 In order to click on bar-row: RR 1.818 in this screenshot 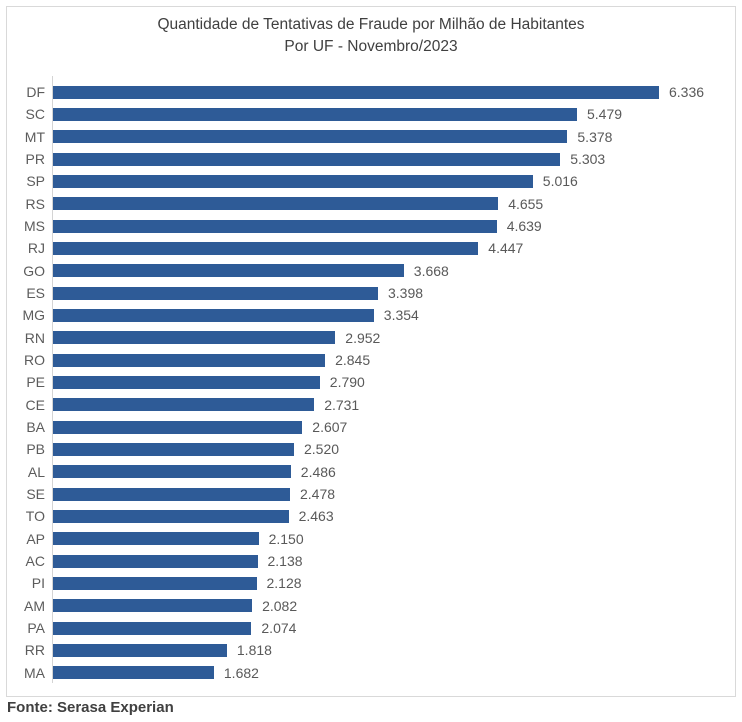, I will do `click(371, 650)`.